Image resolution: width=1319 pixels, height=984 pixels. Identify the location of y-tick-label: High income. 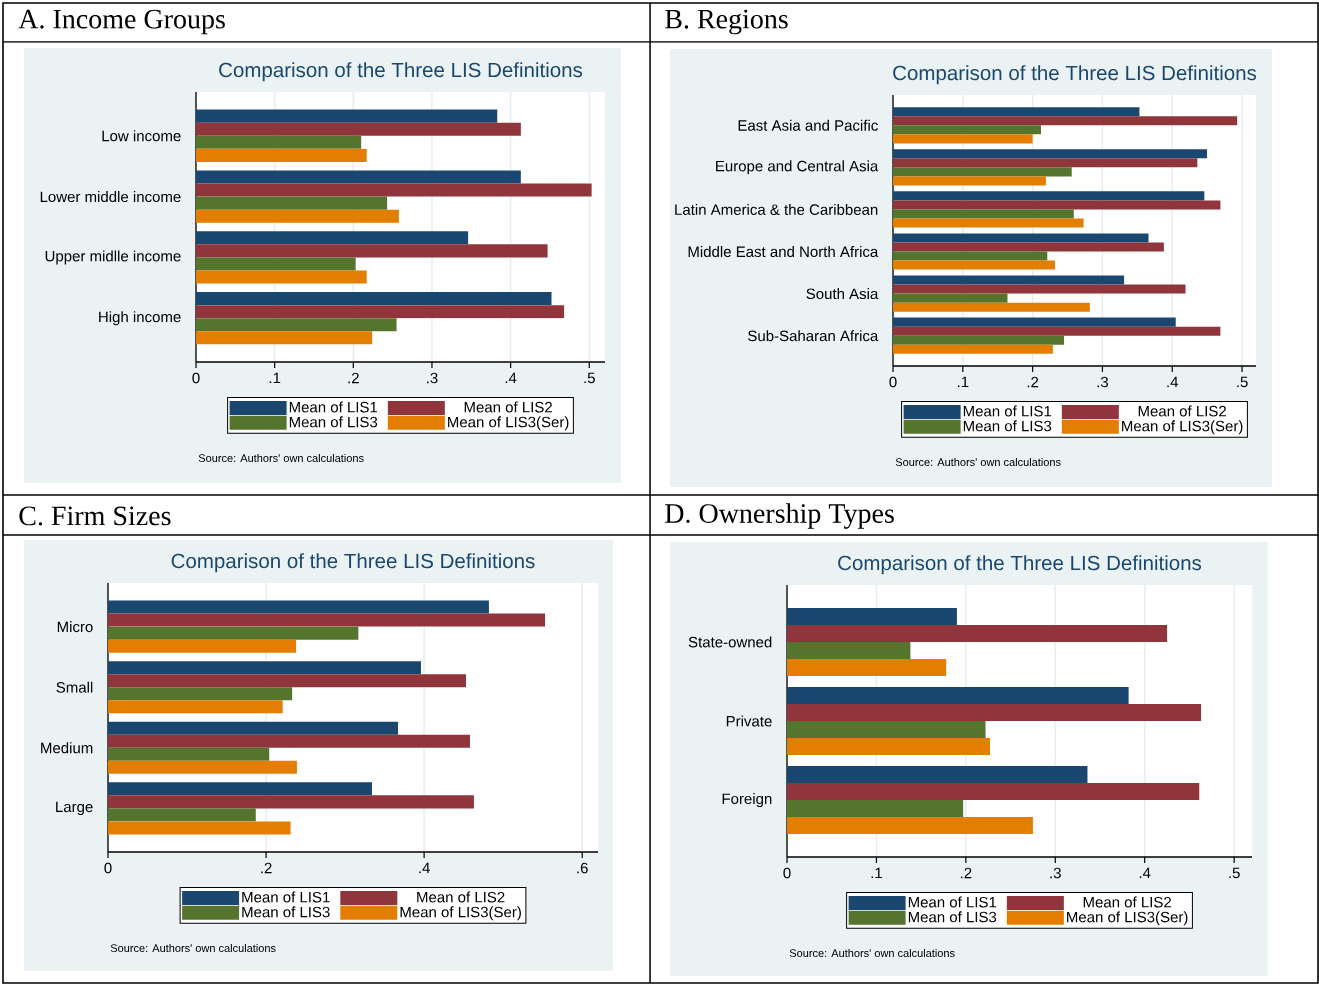
(140, 318).